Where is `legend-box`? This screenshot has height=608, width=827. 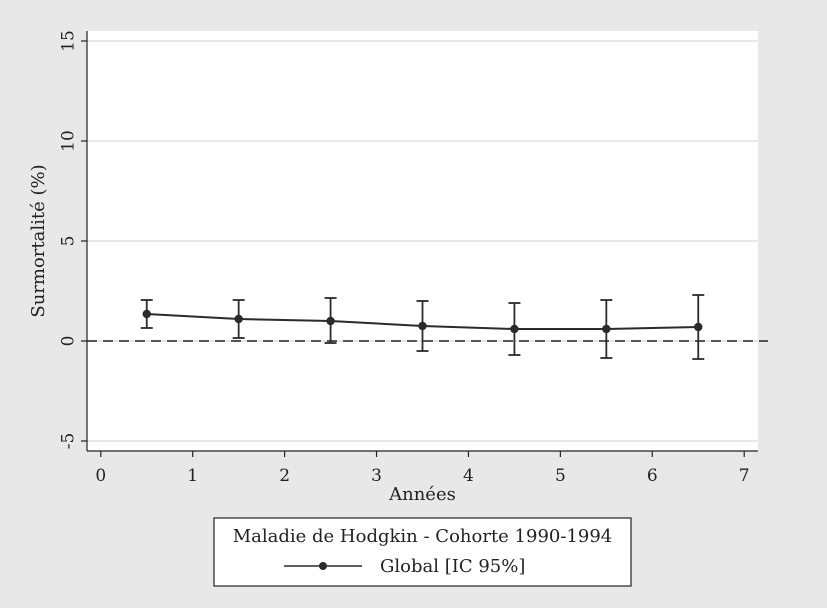 legend-box is located at coordinates (422, 552).